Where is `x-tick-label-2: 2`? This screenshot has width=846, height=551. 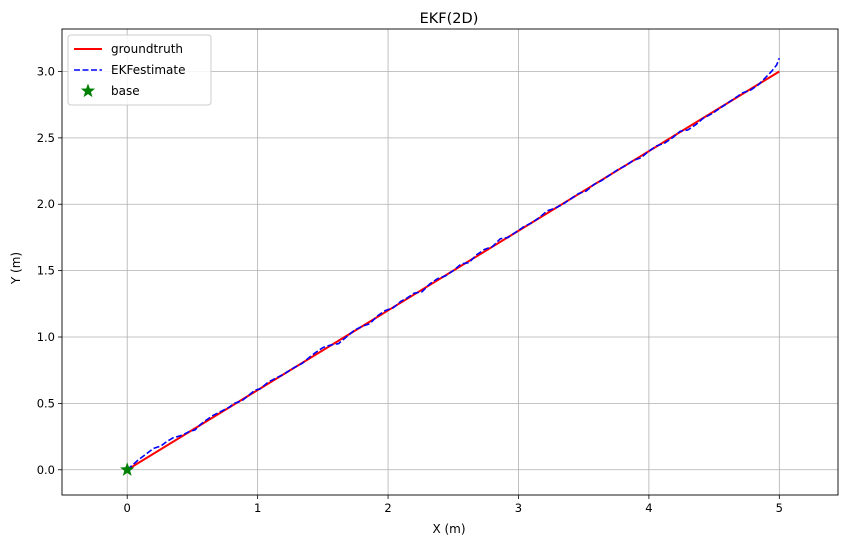
x-tick-label-2: 2 is located at coordinates (387, 508).